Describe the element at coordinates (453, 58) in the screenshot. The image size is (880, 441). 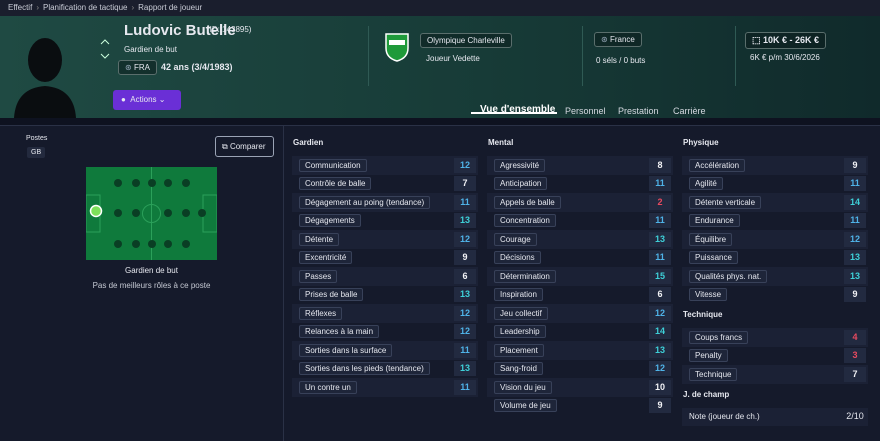
I see `status: Joueur Vedette` at that location.